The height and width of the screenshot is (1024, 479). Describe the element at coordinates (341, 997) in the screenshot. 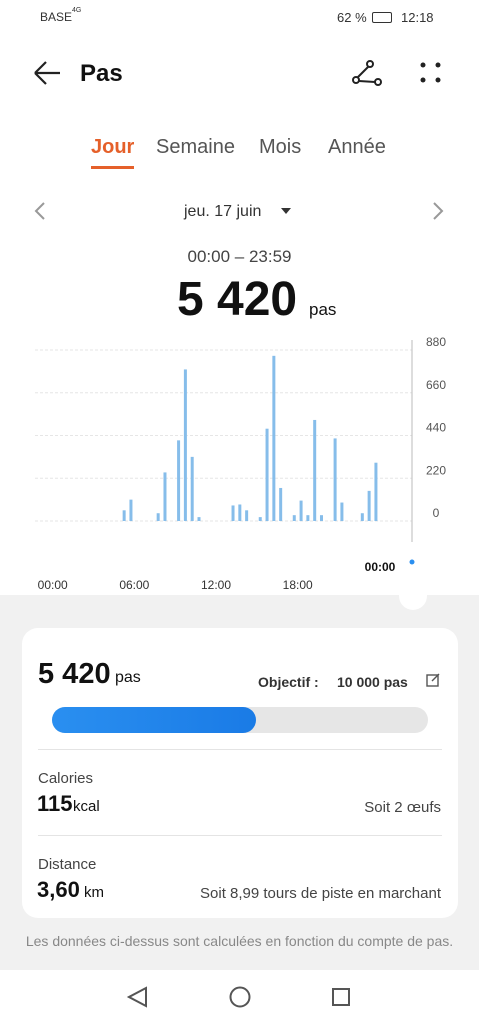

I see `nav-recent` at that location.